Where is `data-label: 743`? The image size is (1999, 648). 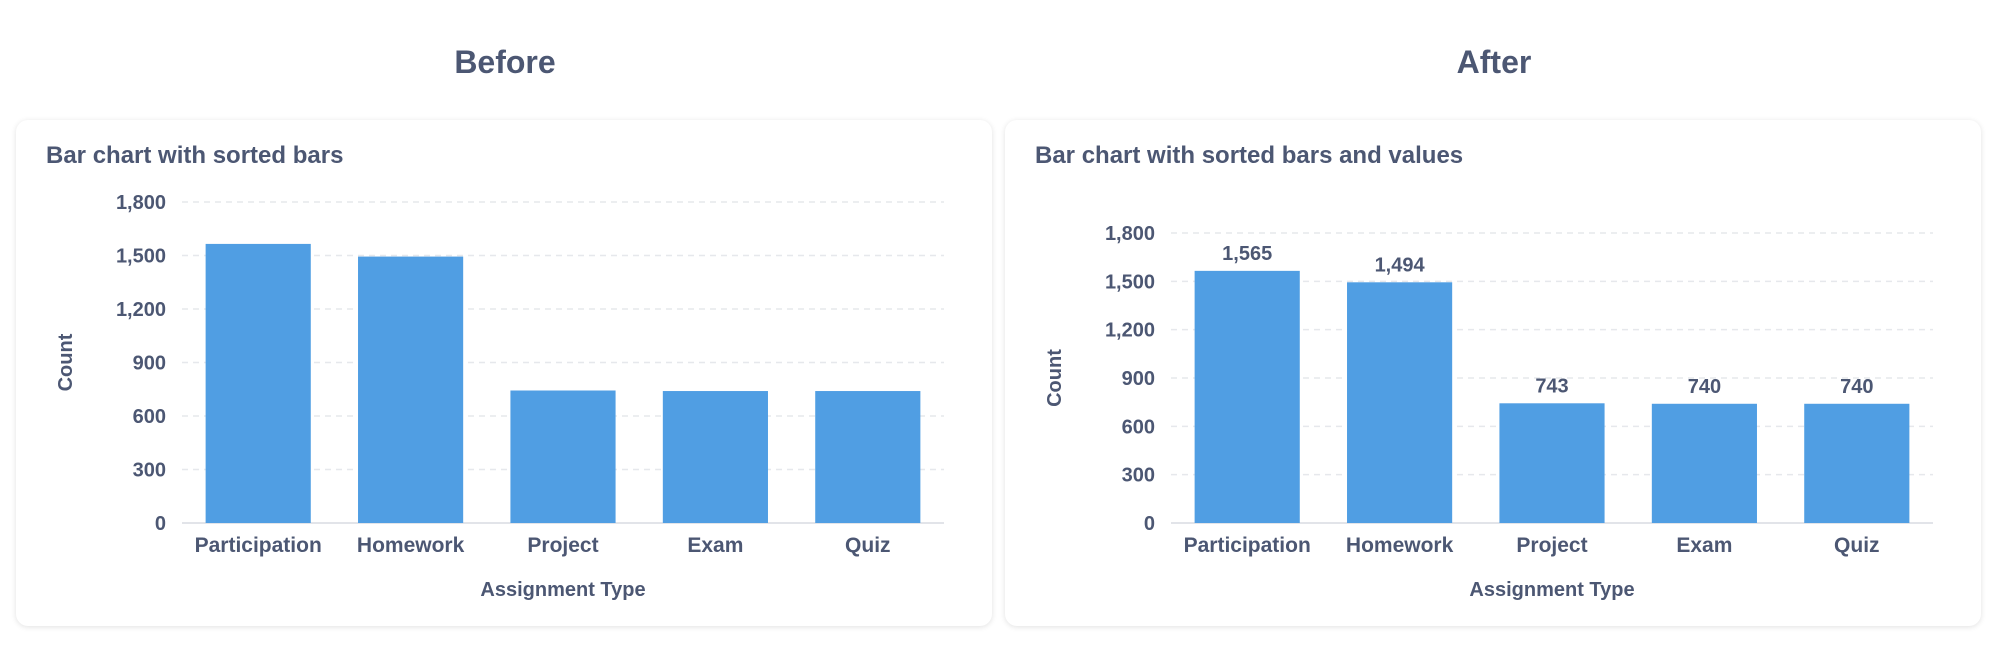
data-label: 743 is located at coordinates (1551, 386).